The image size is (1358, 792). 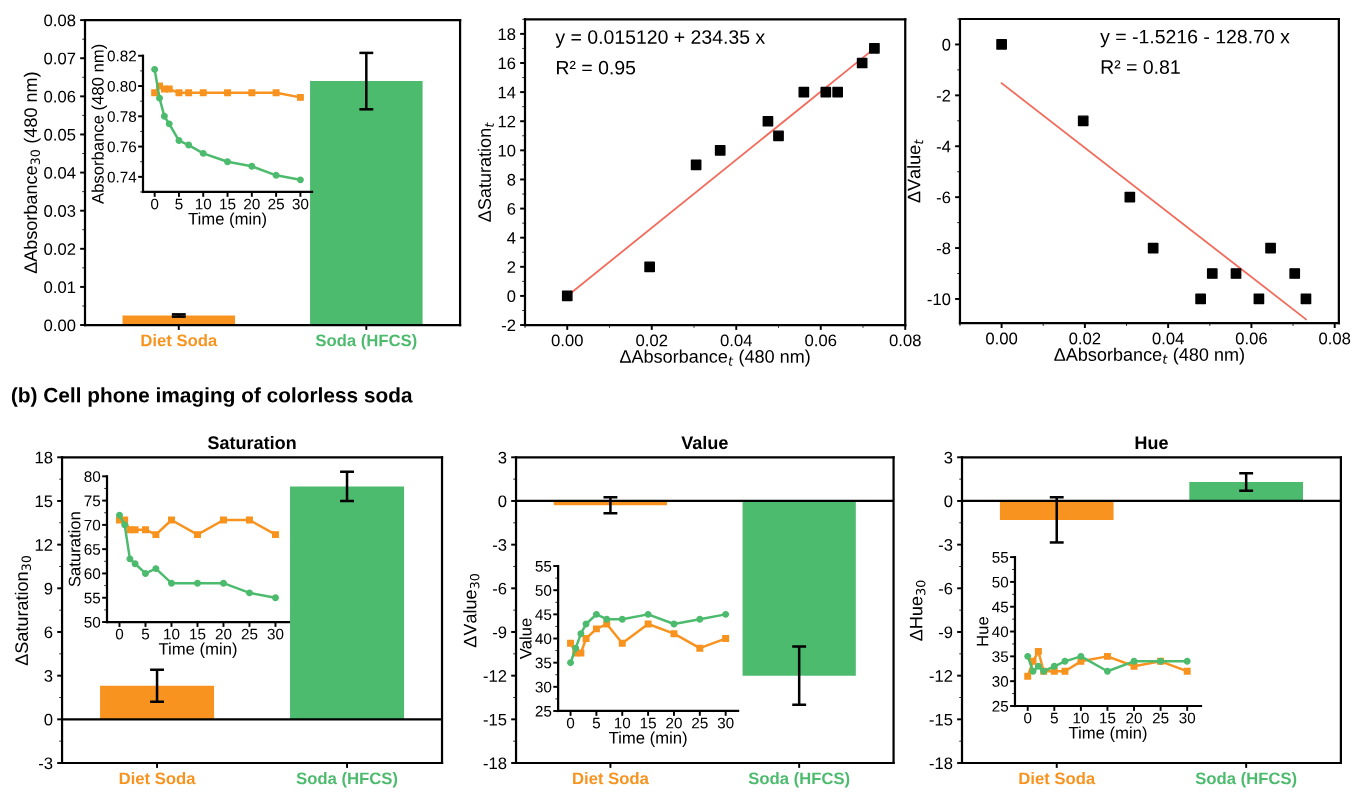 What do you see at coordinates (543, 639) in the screenshot?
I see `y-tick-label: 40` at bounding box center [543, 639].